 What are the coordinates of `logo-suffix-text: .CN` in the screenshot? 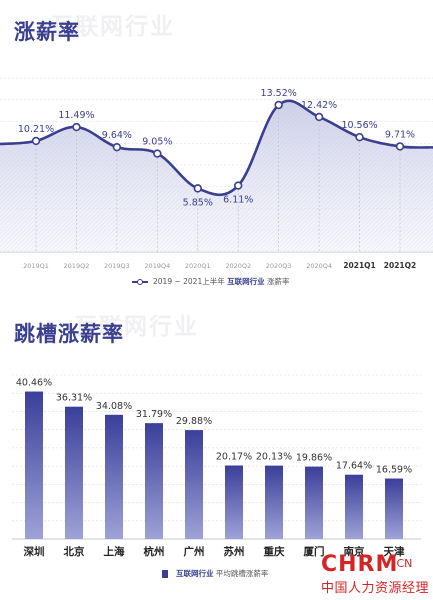 It's located at (403, 563).